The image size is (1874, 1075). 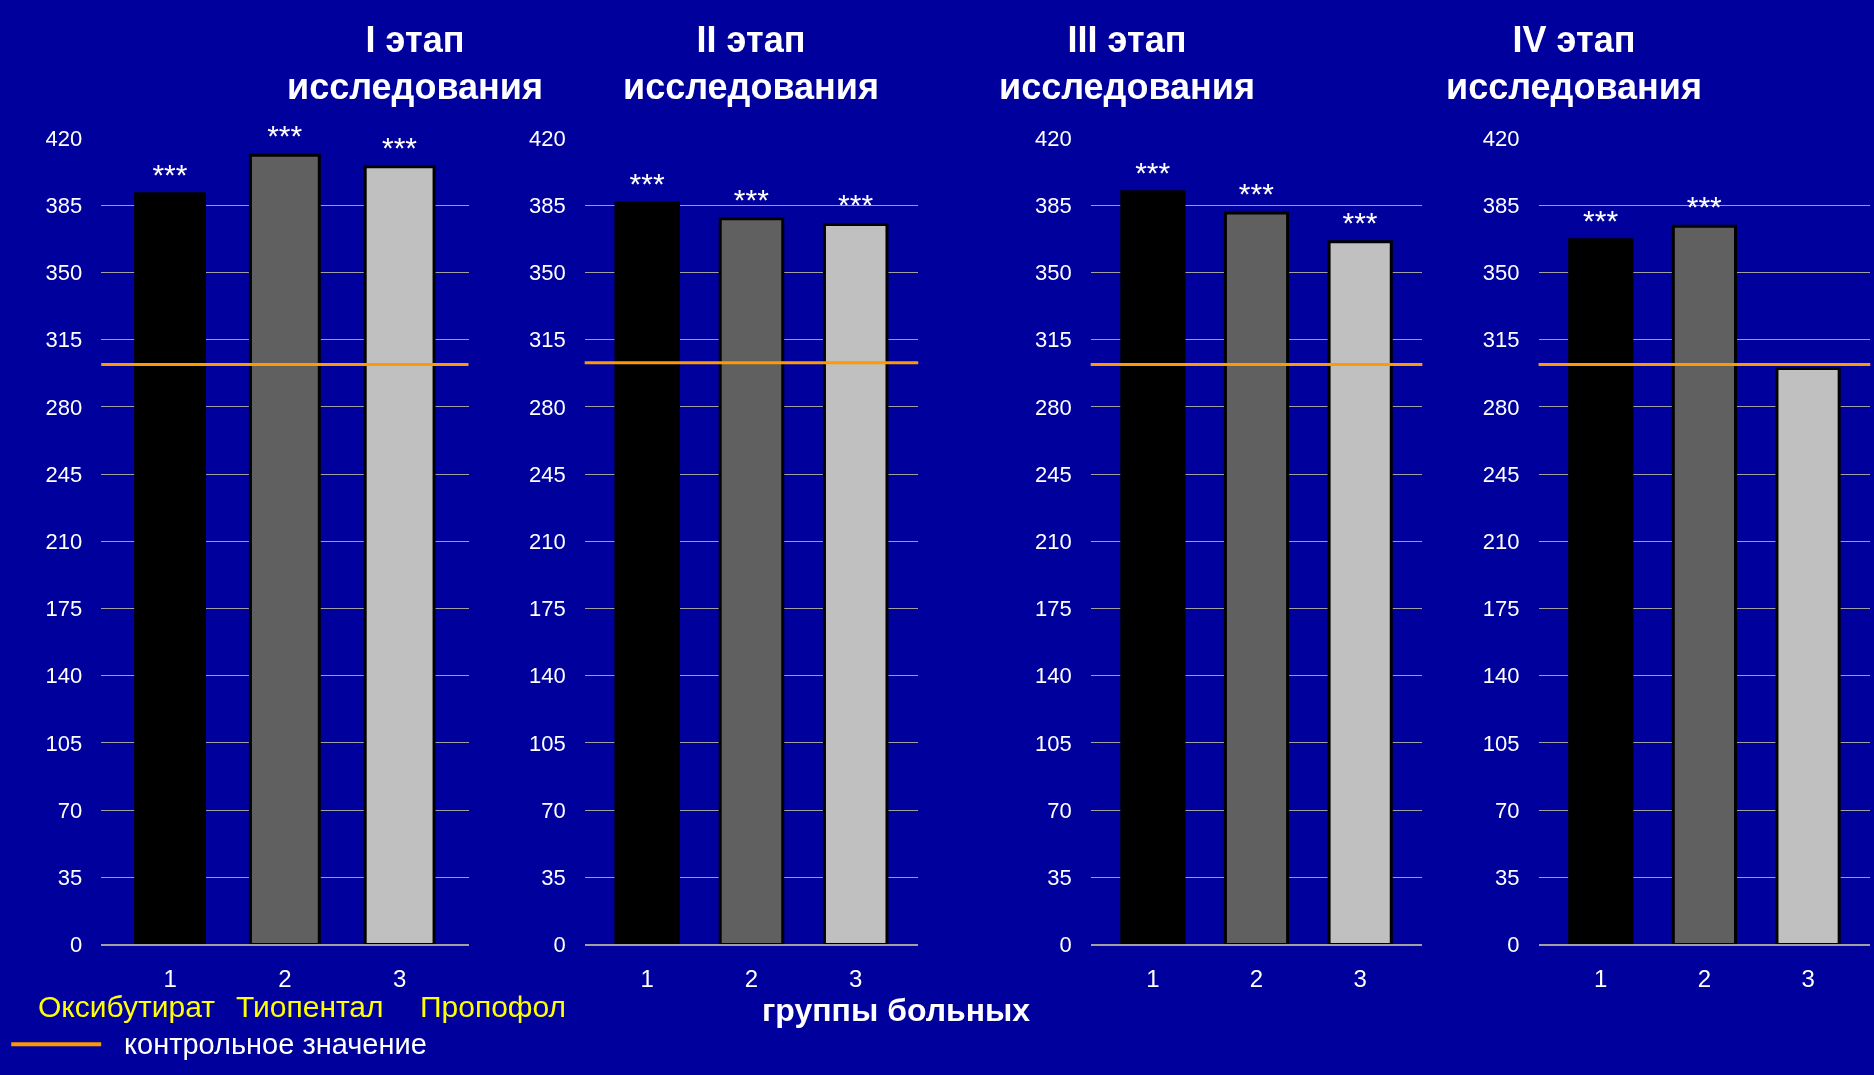 What do you see at coordinates (1127, 63) in the screenshot?
I see `chart-title: III этап исследования` at bounding box center [1127, 63].